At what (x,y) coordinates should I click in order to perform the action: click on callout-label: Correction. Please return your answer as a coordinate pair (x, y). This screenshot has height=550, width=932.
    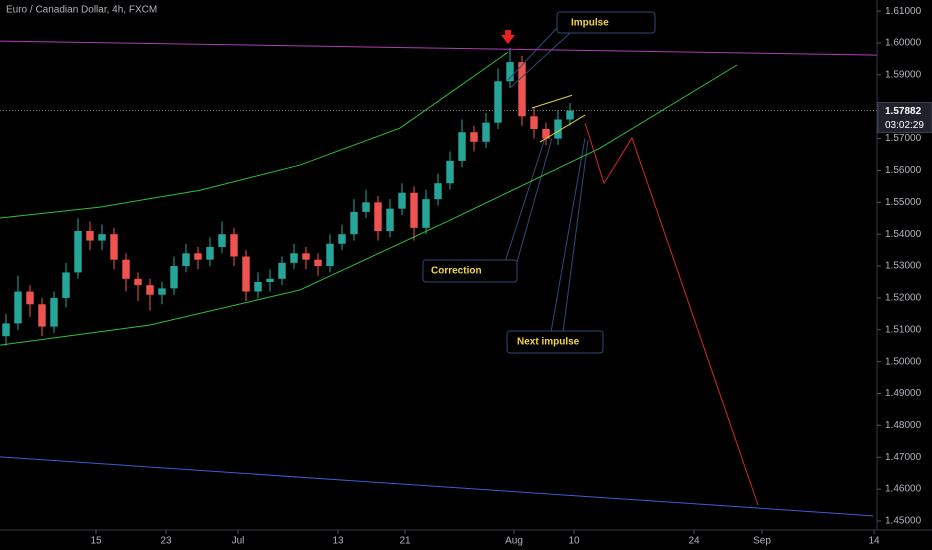
    Looking at the image, I should click on (456, 271).